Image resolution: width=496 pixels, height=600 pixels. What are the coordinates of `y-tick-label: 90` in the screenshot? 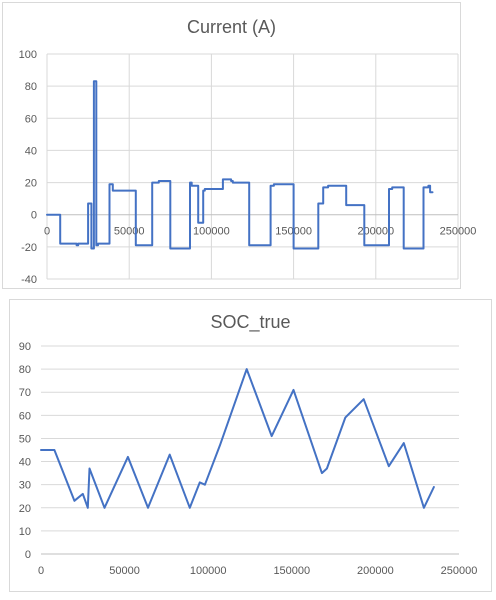 It's located at (25, 347).